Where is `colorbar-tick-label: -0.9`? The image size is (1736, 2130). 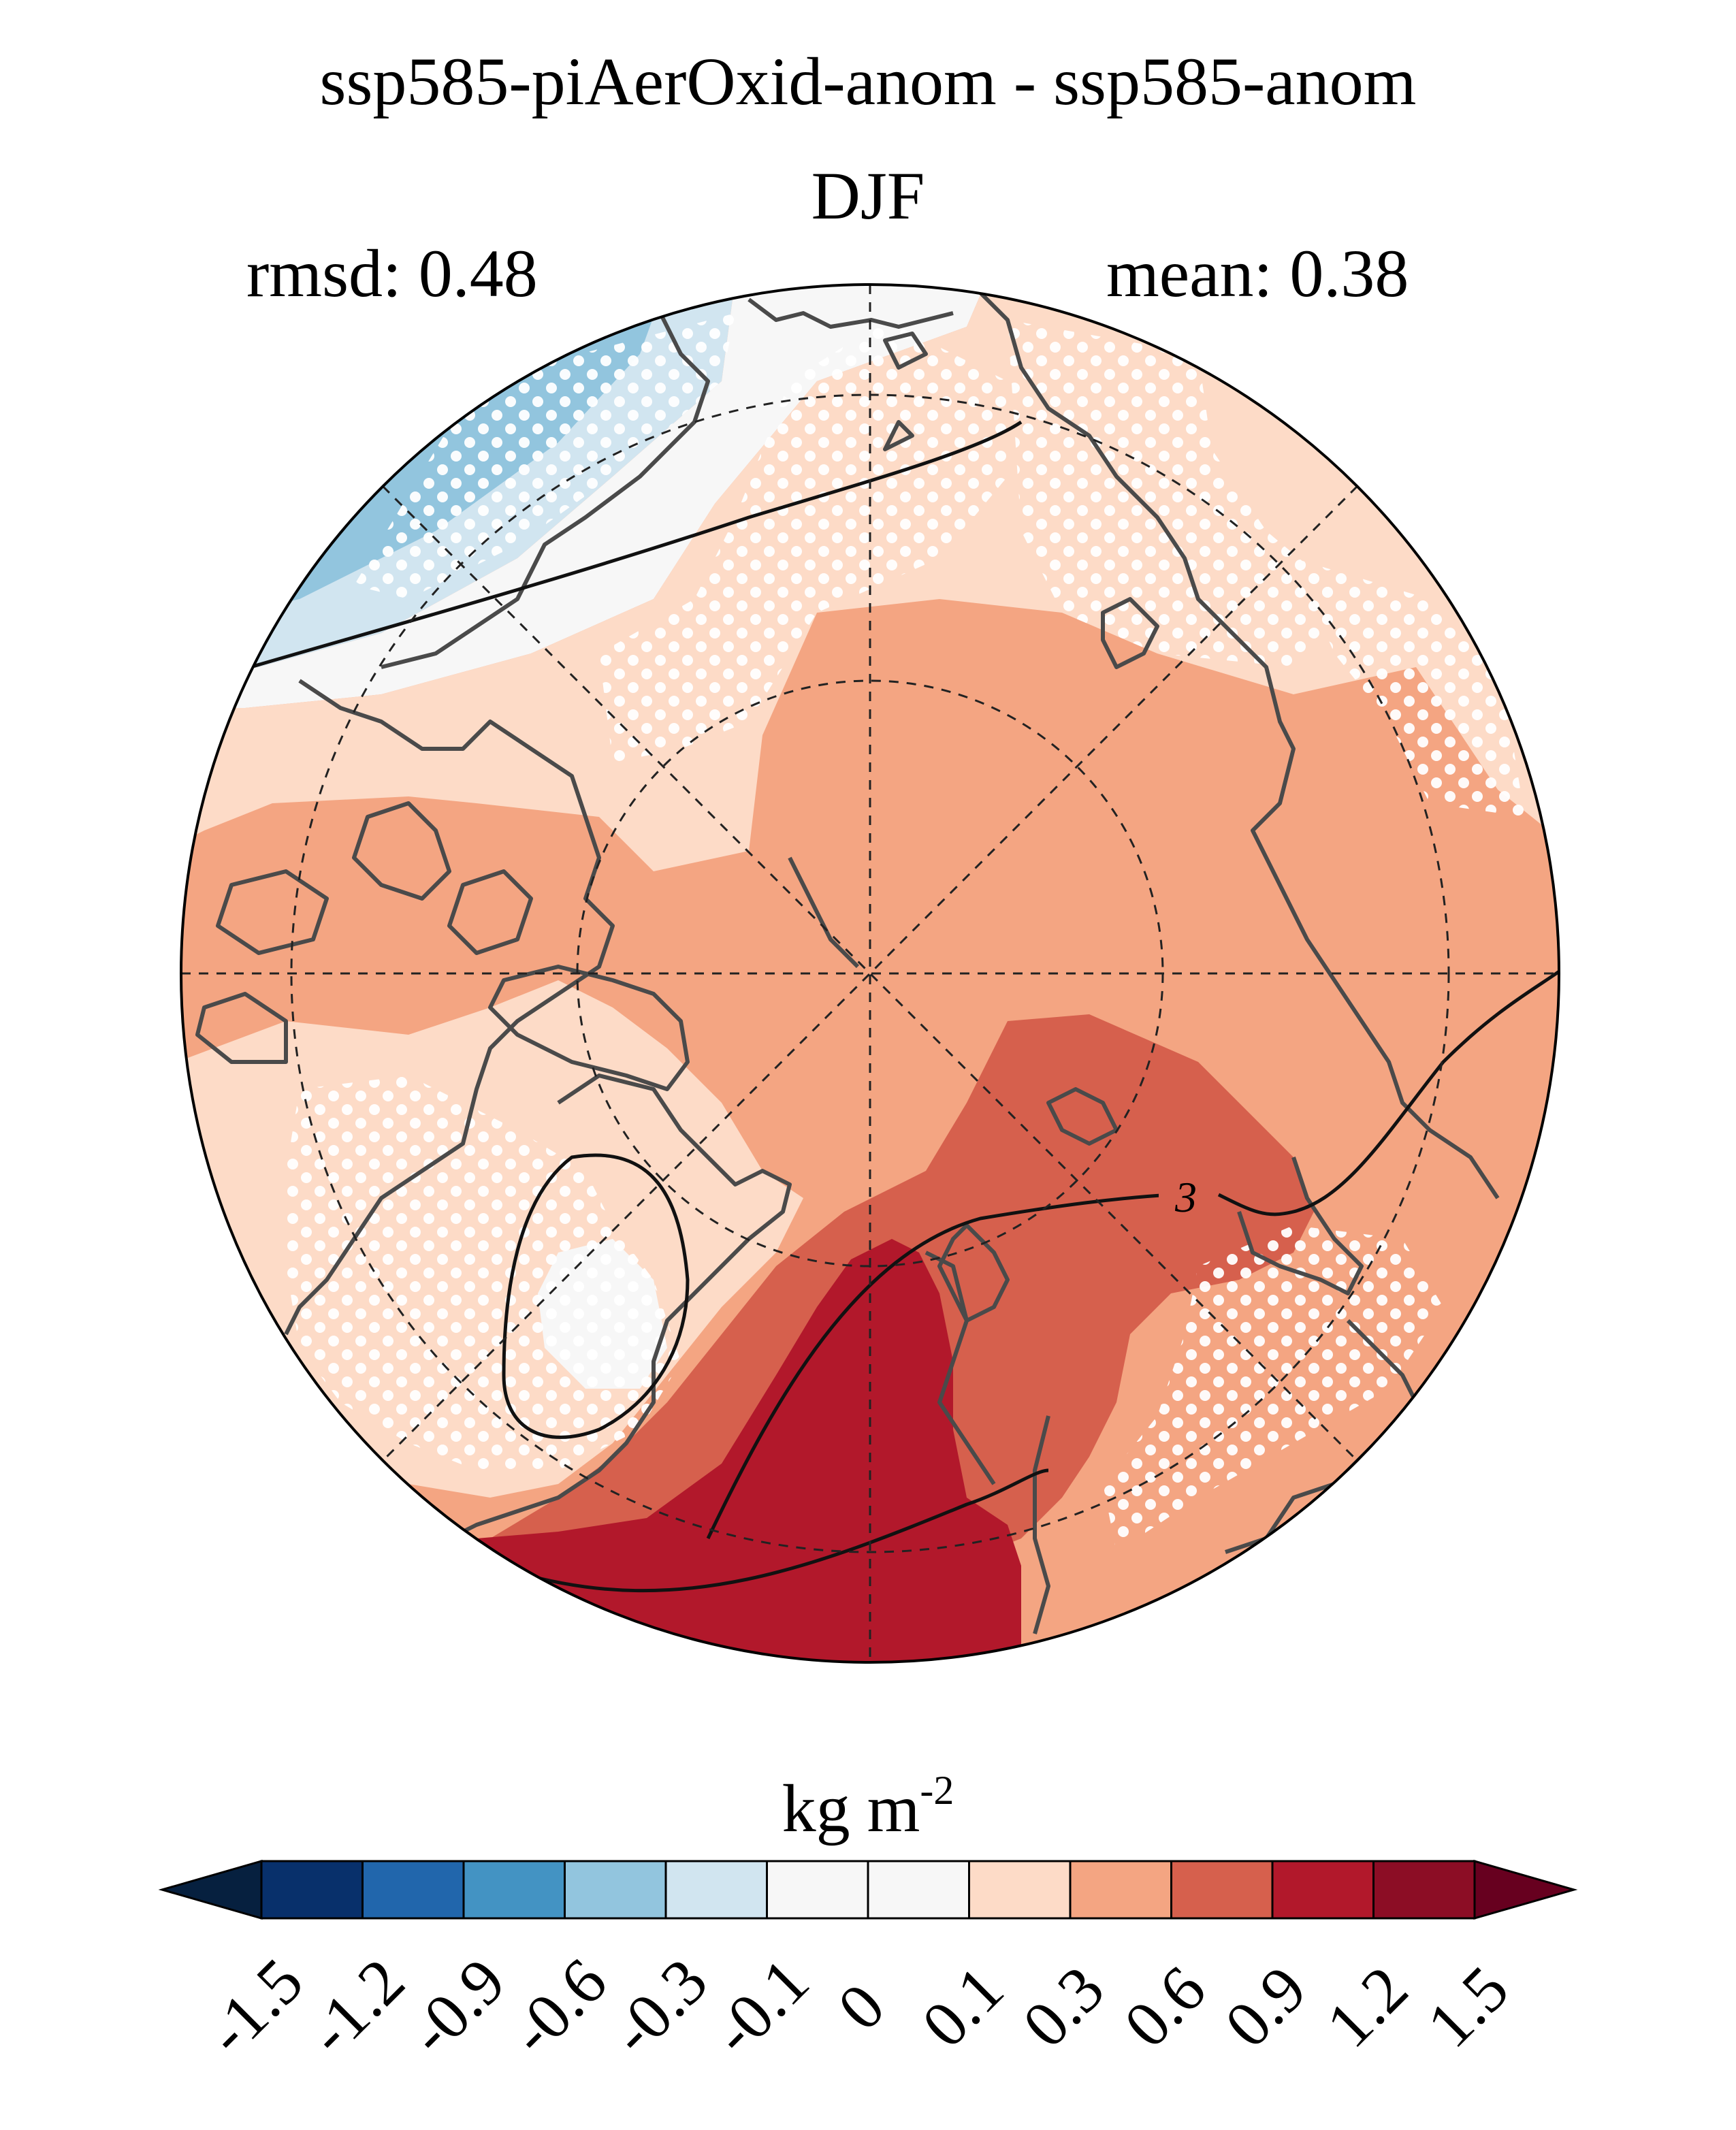
colorbar-tick-label: -0.9 is located at coordinates (457, 2006).